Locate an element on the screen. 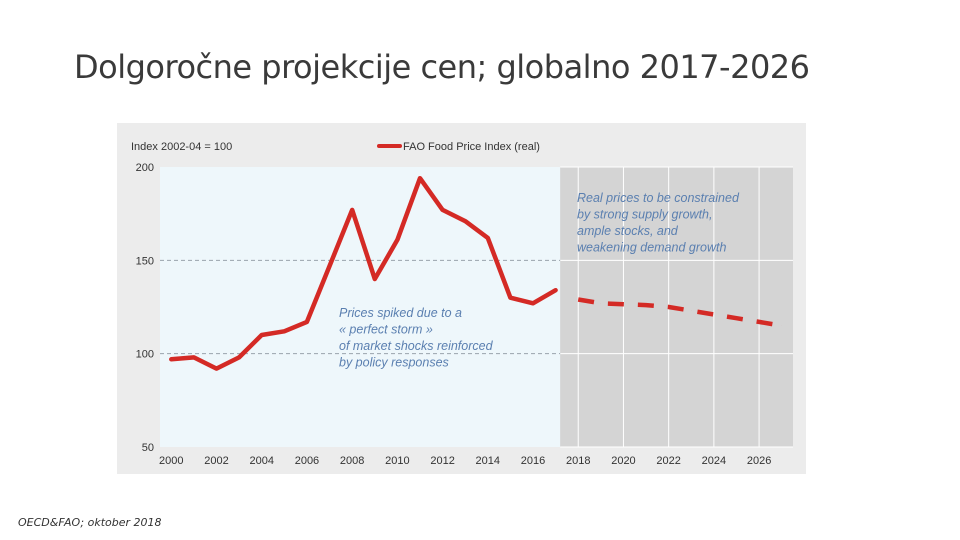 The image size is (960, 540). y-tick-label: 100 is located at coordinates (145, 355).